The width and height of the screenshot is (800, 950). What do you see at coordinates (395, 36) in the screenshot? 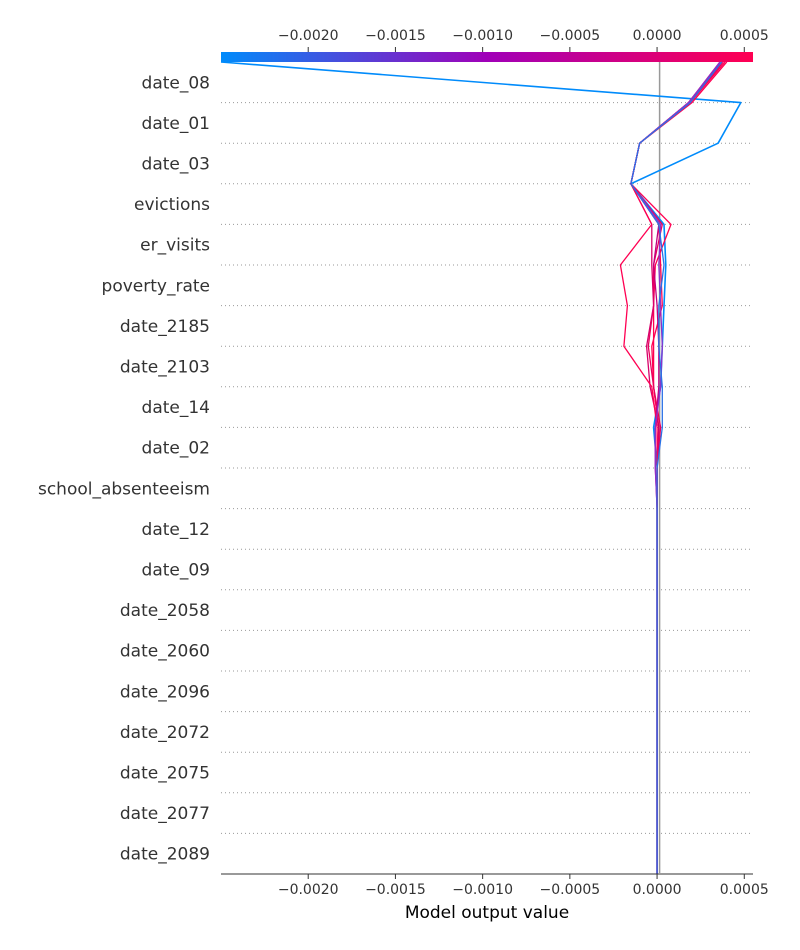
I see `top-tick-label: −0.0015` at bounding box center [395, 36].